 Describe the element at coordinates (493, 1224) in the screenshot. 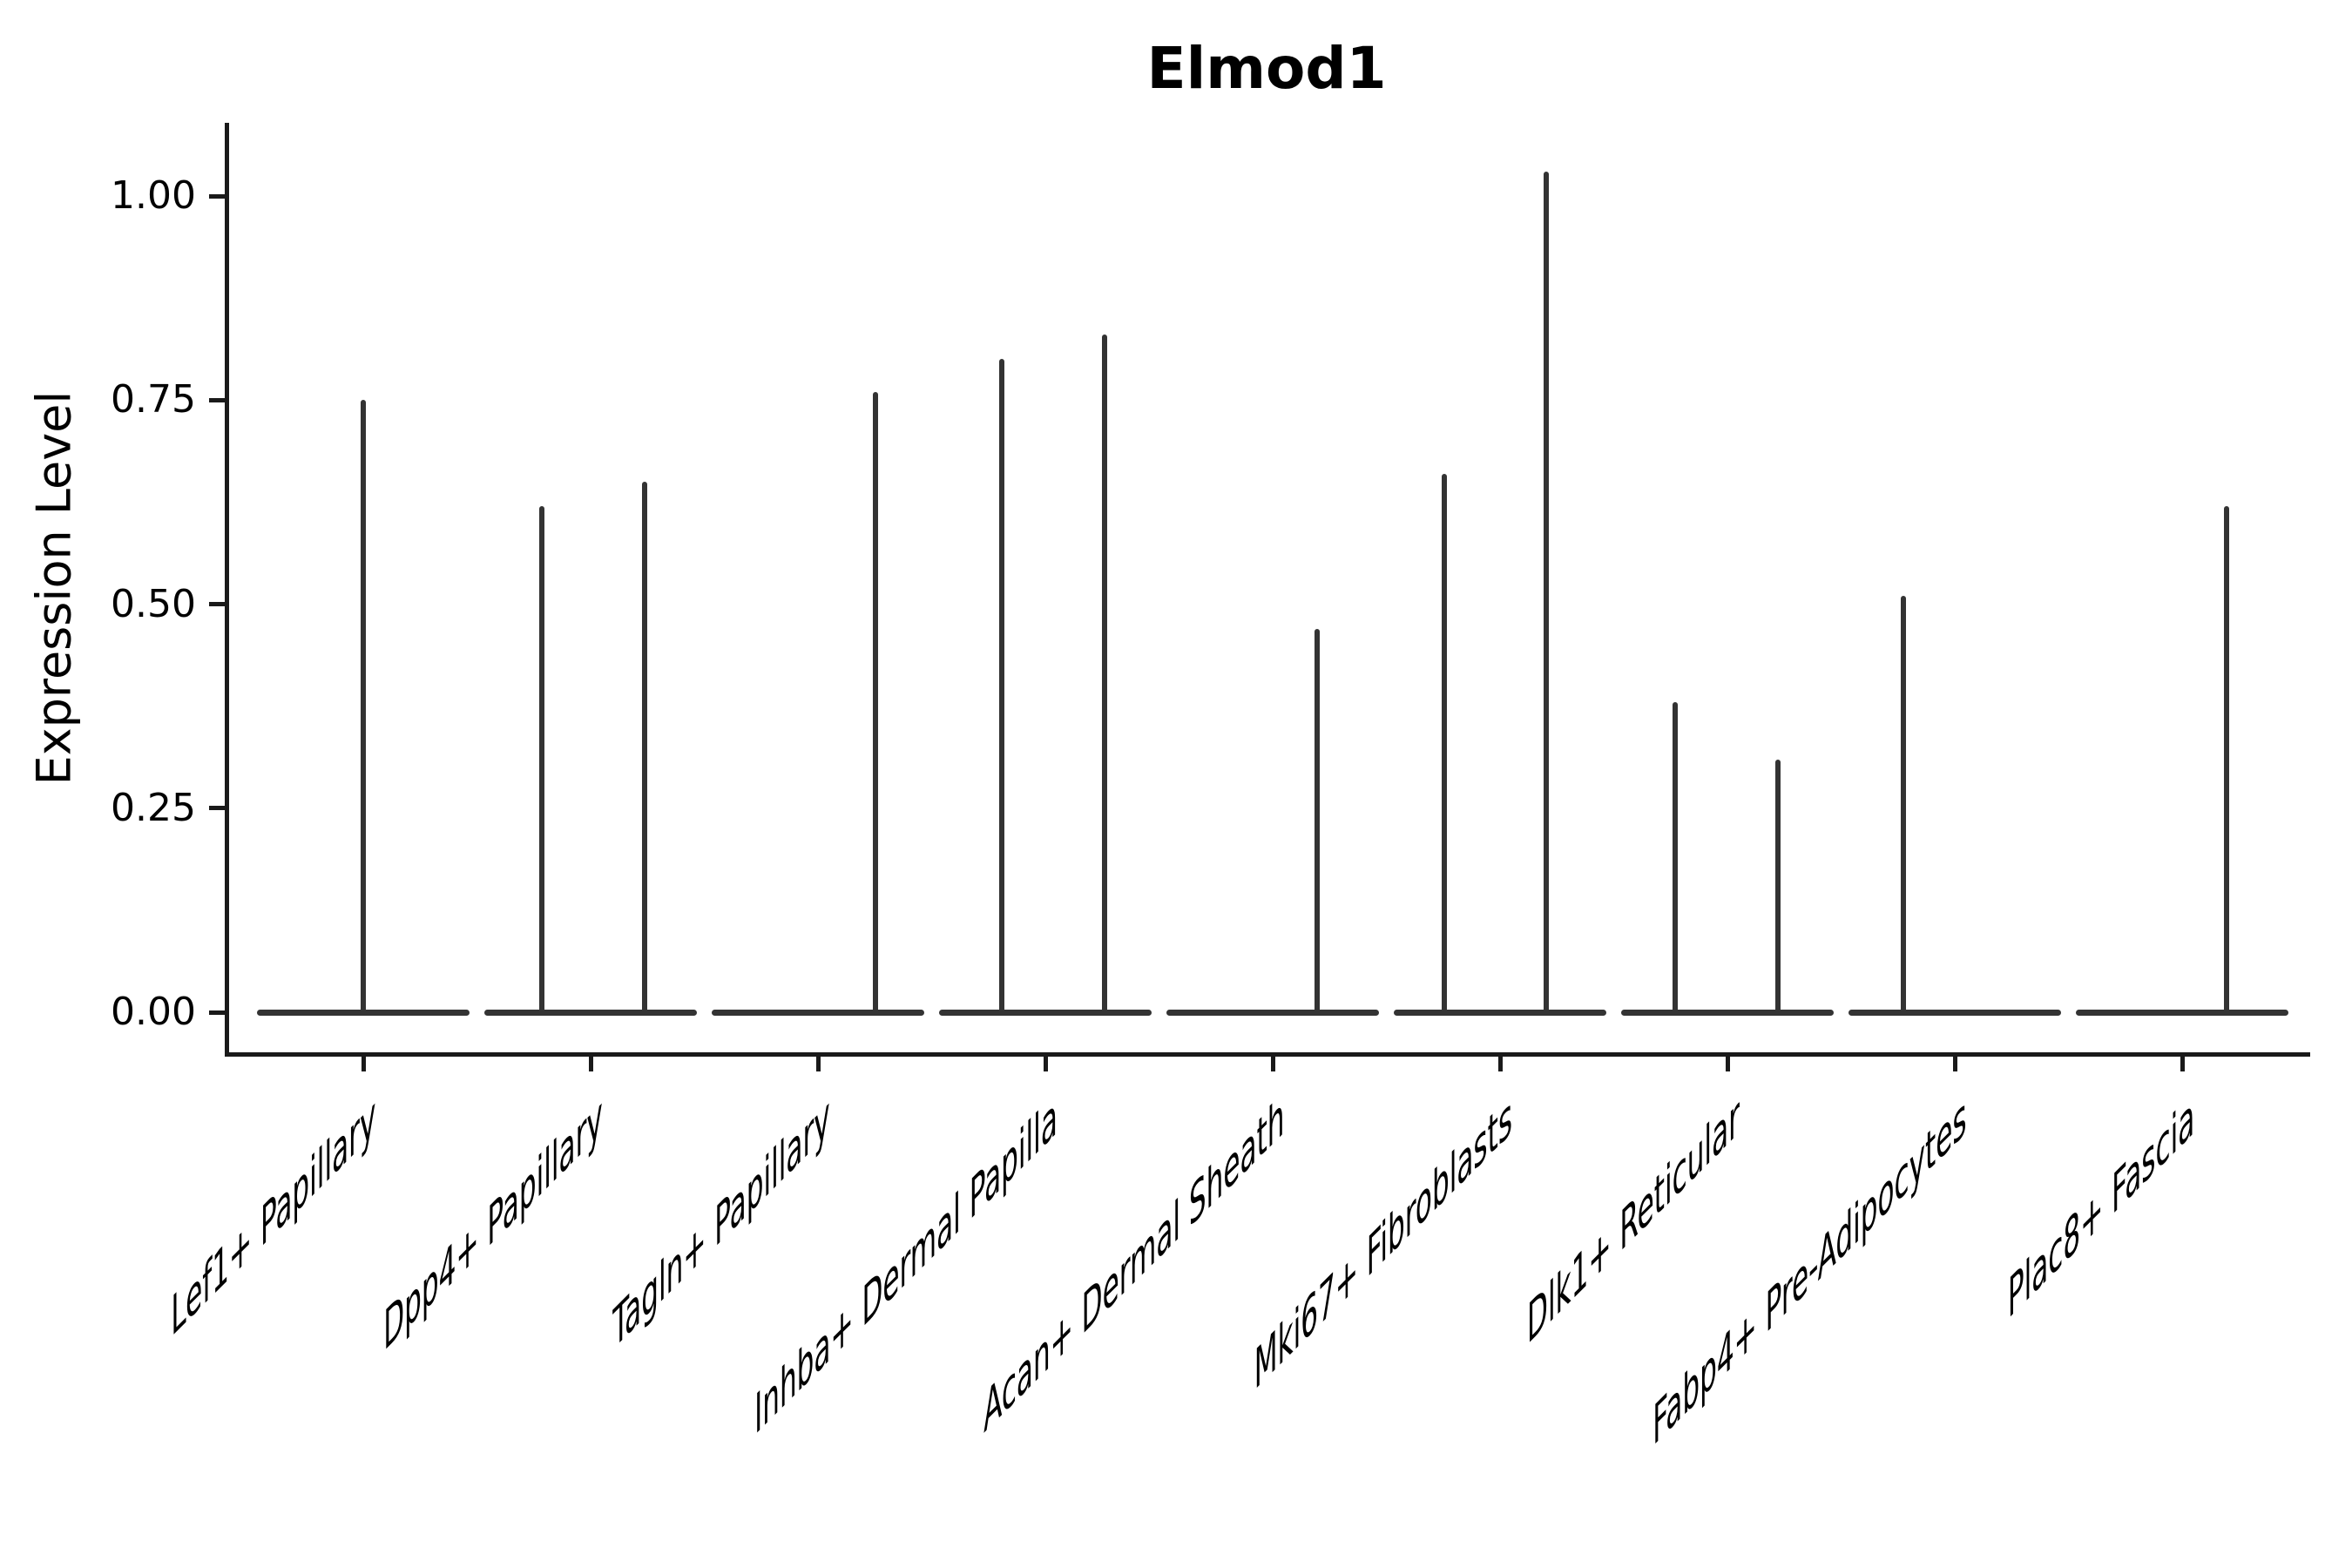

I see `x-tick-label: Dpp4+ Papillary` at that location.